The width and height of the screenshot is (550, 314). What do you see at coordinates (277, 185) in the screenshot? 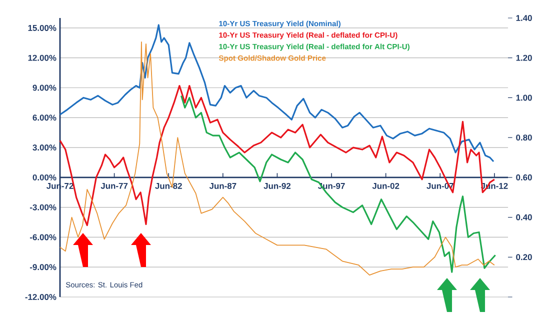
I see `x-tick-label: Jun-92` at bounding box center [277, 185].